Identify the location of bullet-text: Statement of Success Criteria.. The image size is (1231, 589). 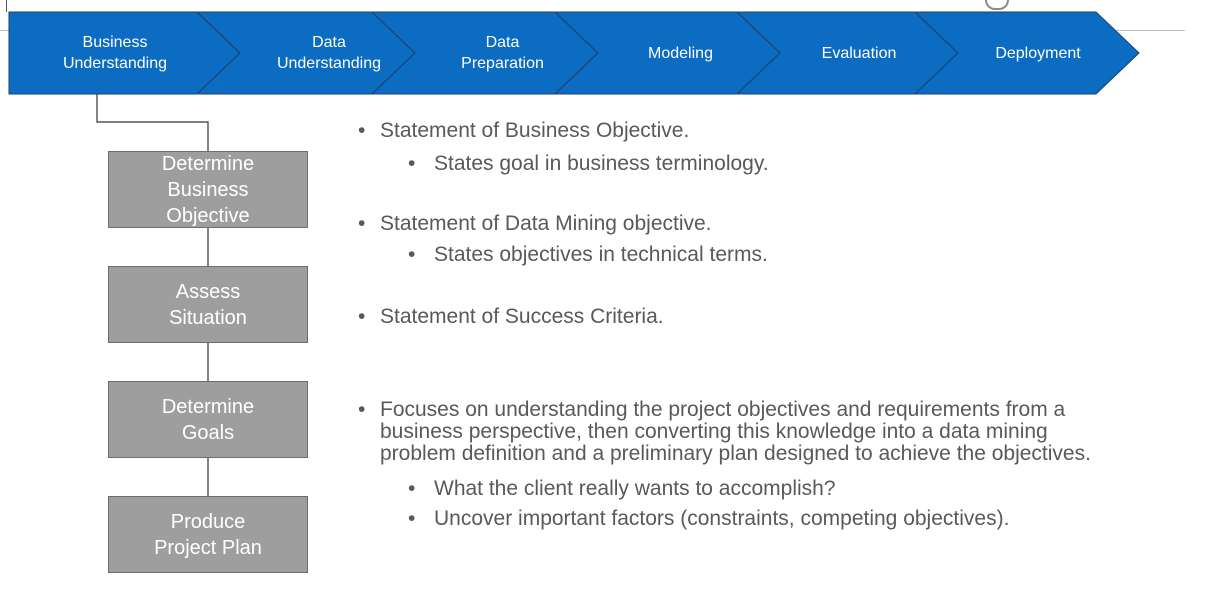
(522, 316).